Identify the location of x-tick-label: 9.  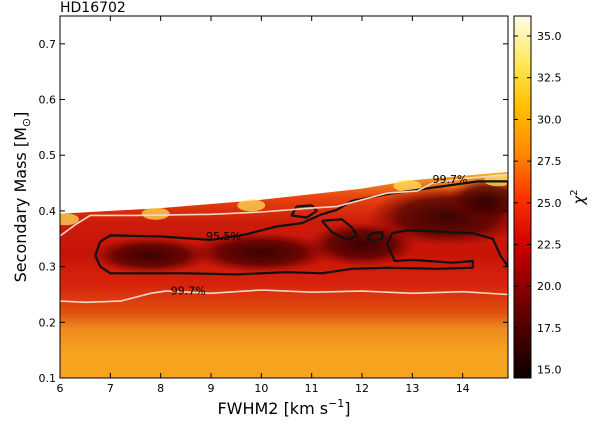
(211, 388).